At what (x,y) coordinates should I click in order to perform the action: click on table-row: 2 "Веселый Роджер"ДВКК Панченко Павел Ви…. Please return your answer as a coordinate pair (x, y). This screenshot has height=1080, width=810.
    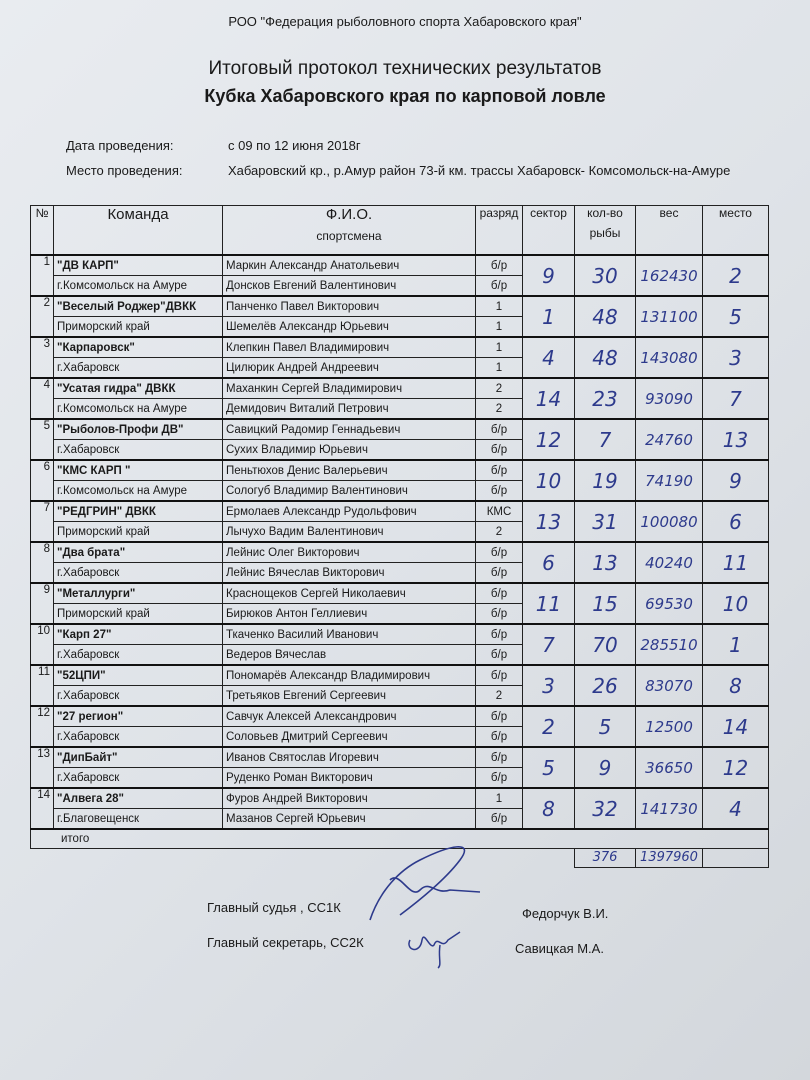
    Looking at the image, I should click on (399, 316).